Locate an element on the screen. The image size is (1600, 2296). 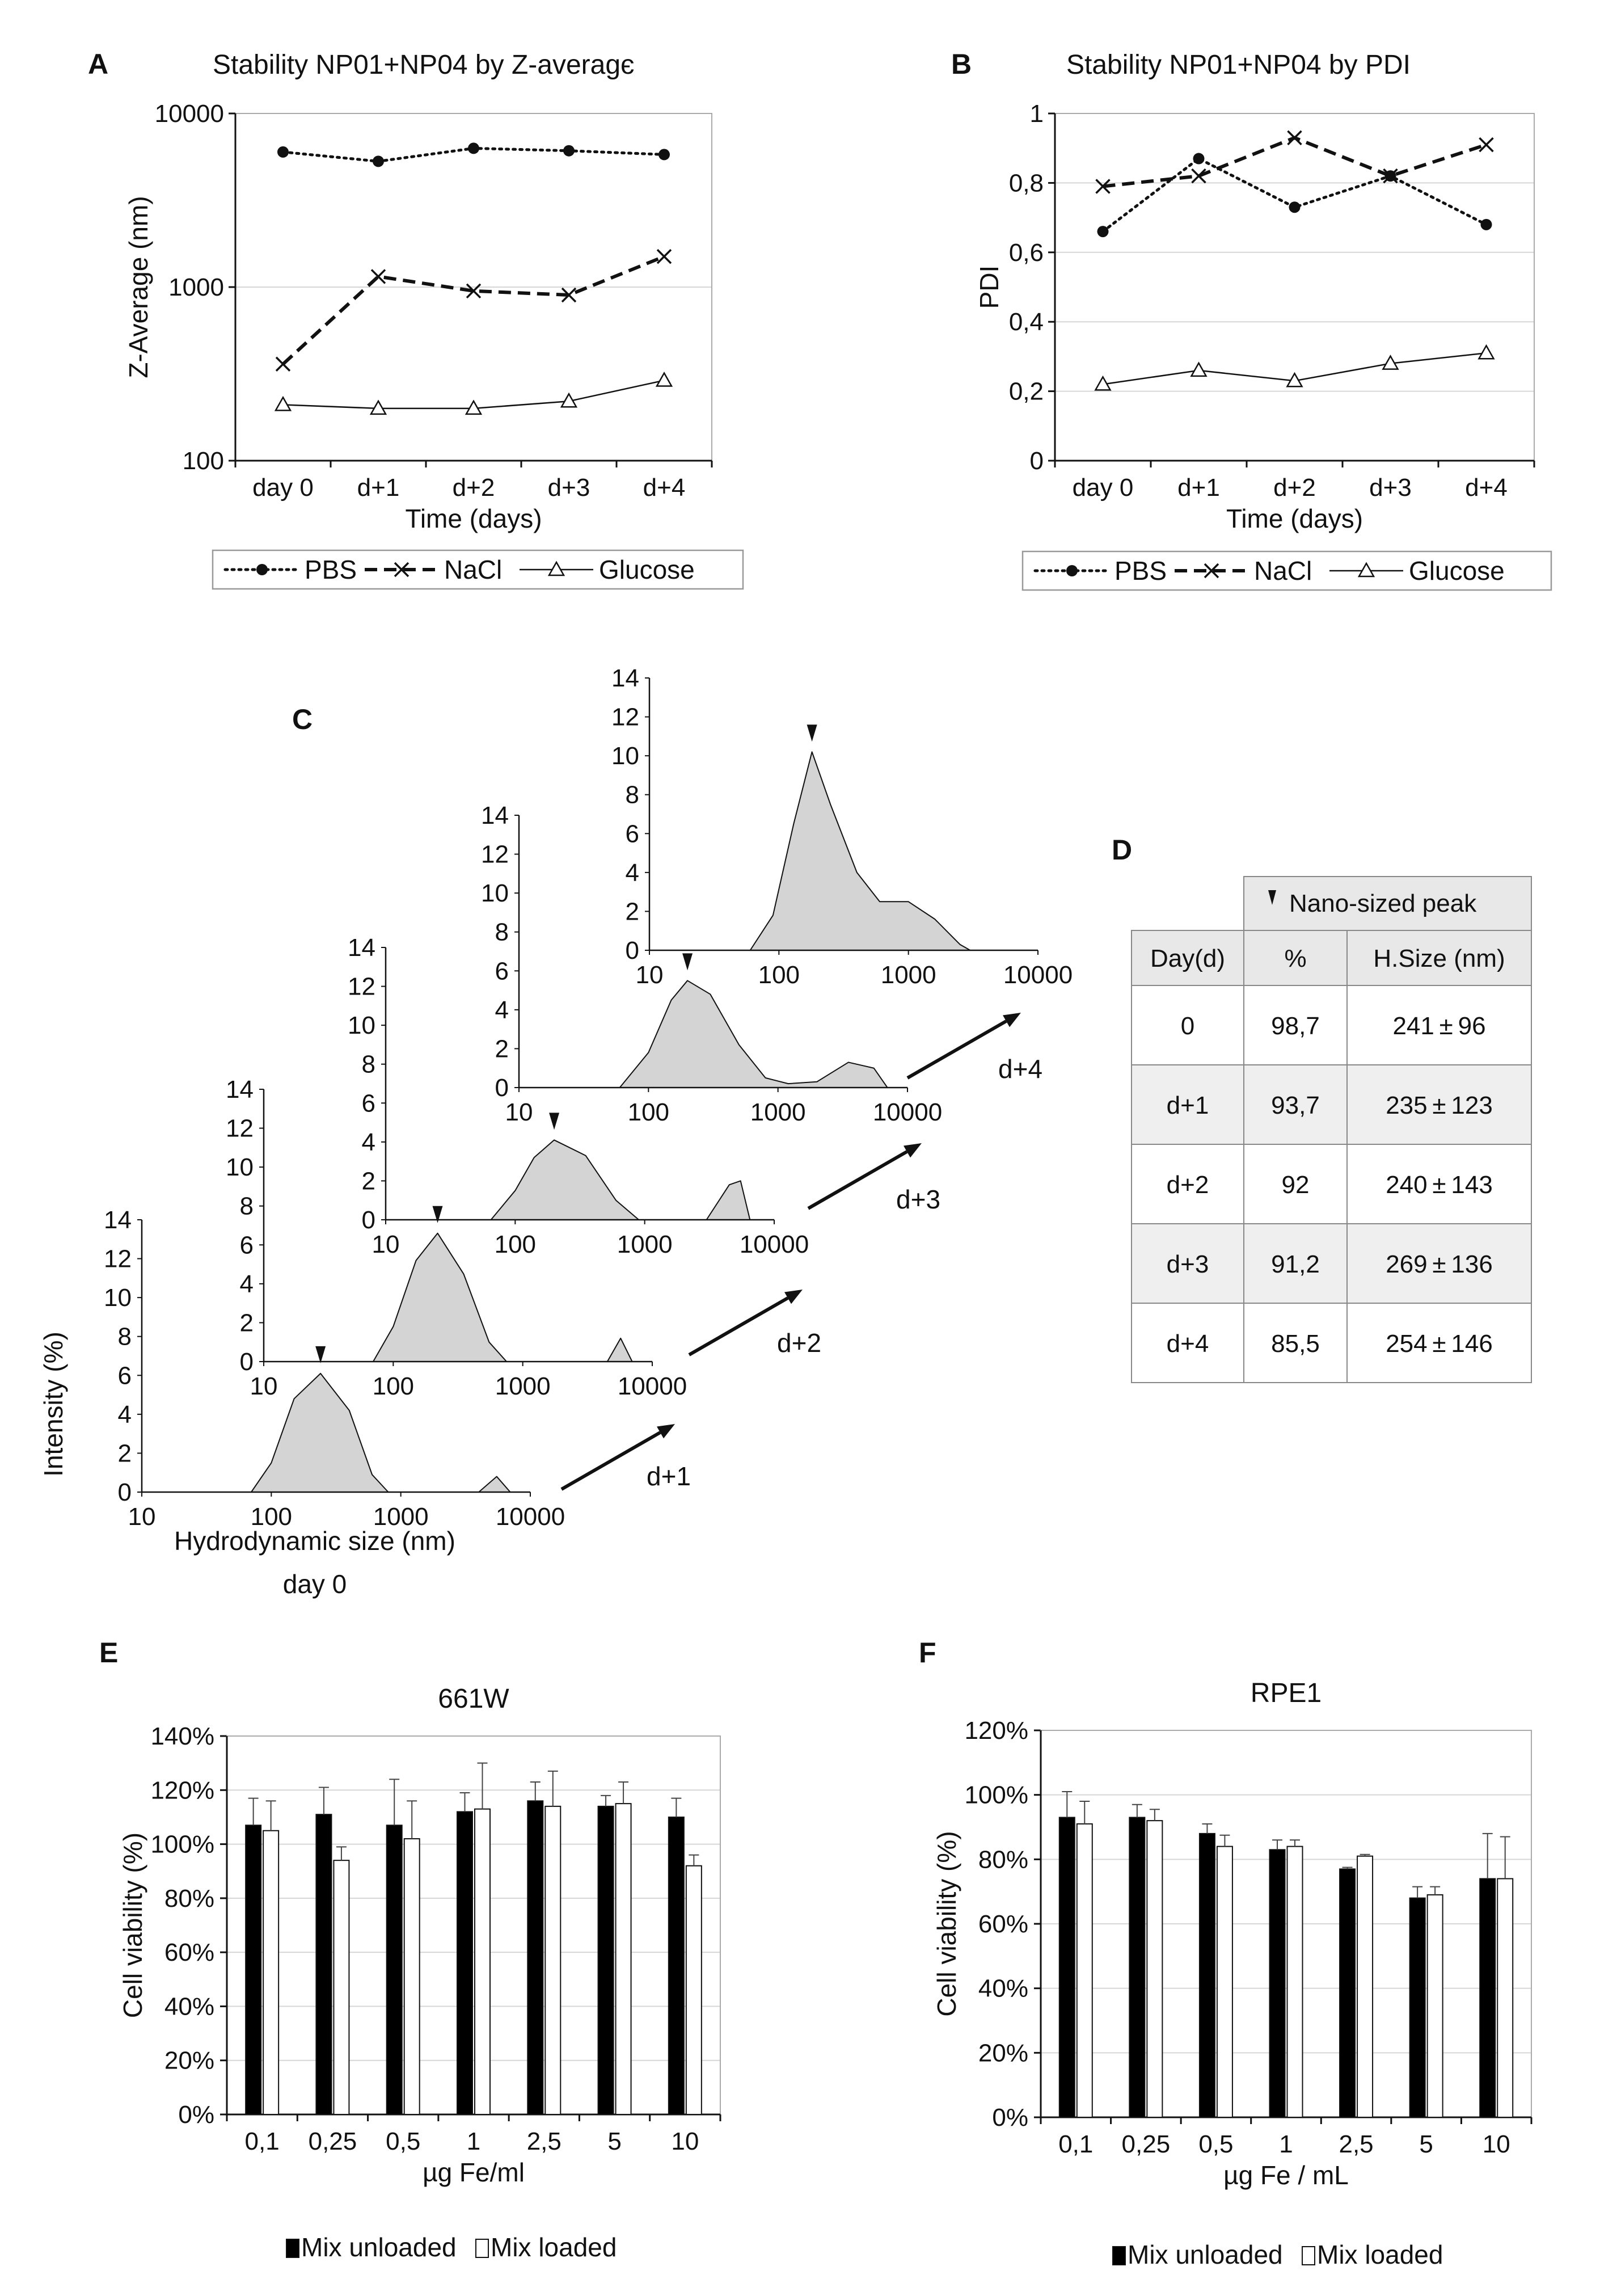
panel-a-title: Stability NP01+NP04 by Z-averagє is located at coordinates (424, 65).